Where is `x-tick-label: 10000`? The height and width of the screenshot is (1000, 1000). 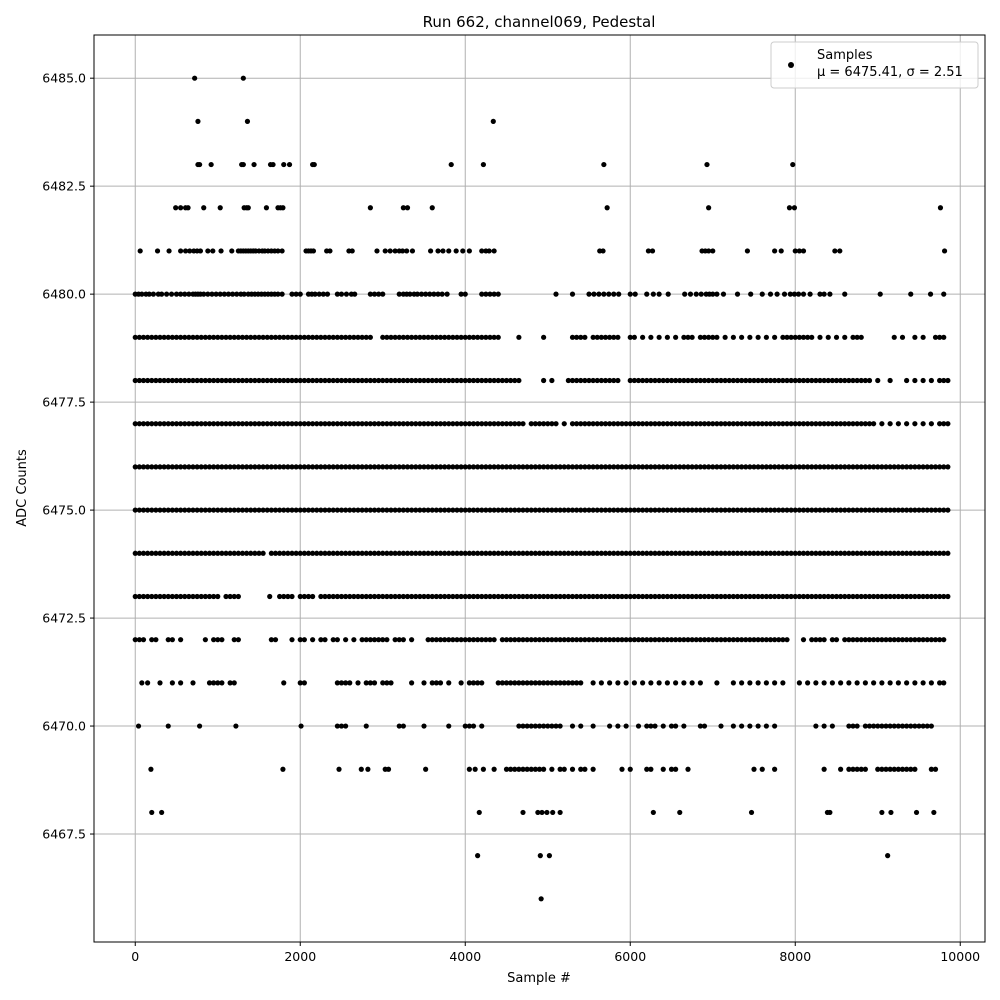
x-tick-label: 10000 is located at coordinates (960, 956).